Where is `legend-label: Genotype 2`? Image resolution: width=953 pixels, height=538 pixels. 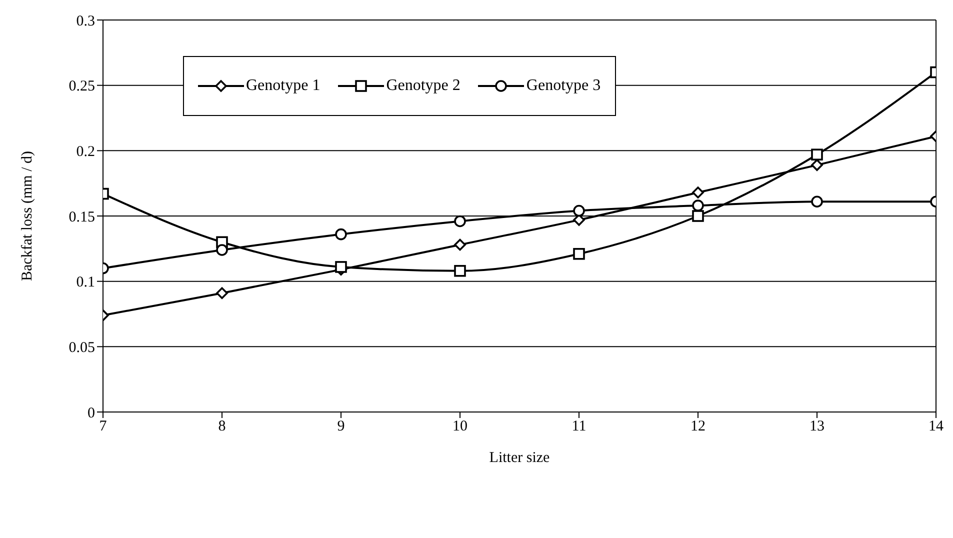 legend-label: Genotype 2 is located at coordinates (423, 86).